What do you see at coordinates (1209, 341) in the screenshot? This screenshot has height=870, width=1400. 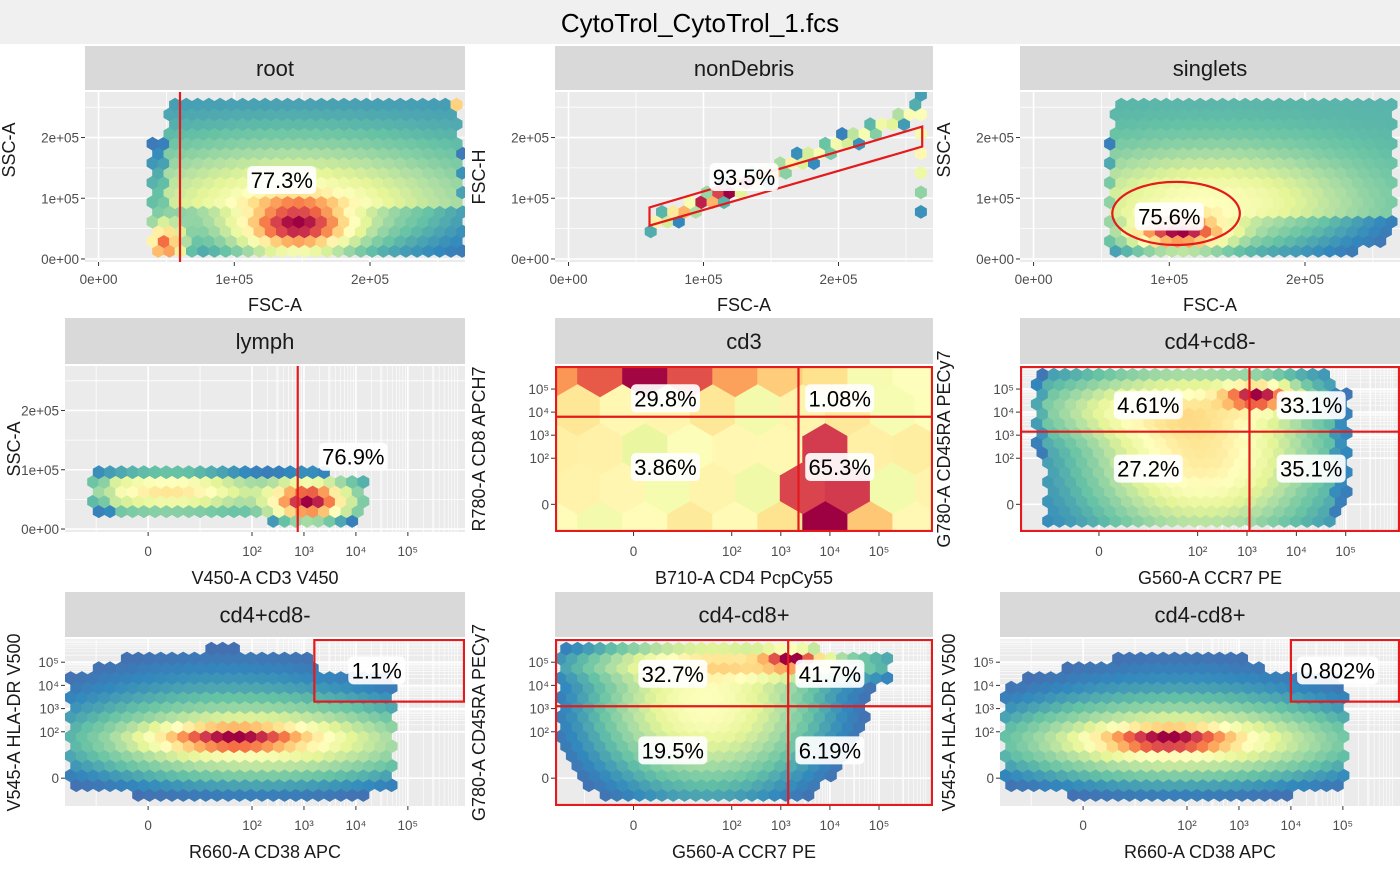 I see `strip-label: cd4+cd8-` at bounding box center [1209, 341].